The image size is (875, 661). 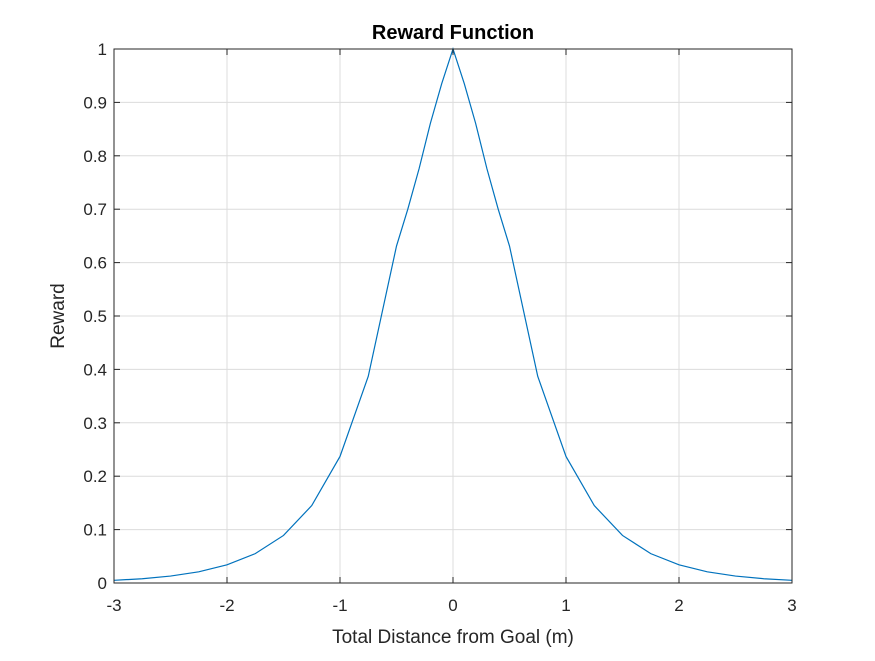 What do you see at coordinates (95, 263) in the screenshot?
I see `y-tick-label-6: 0.6` at bounding box center [95, 263].